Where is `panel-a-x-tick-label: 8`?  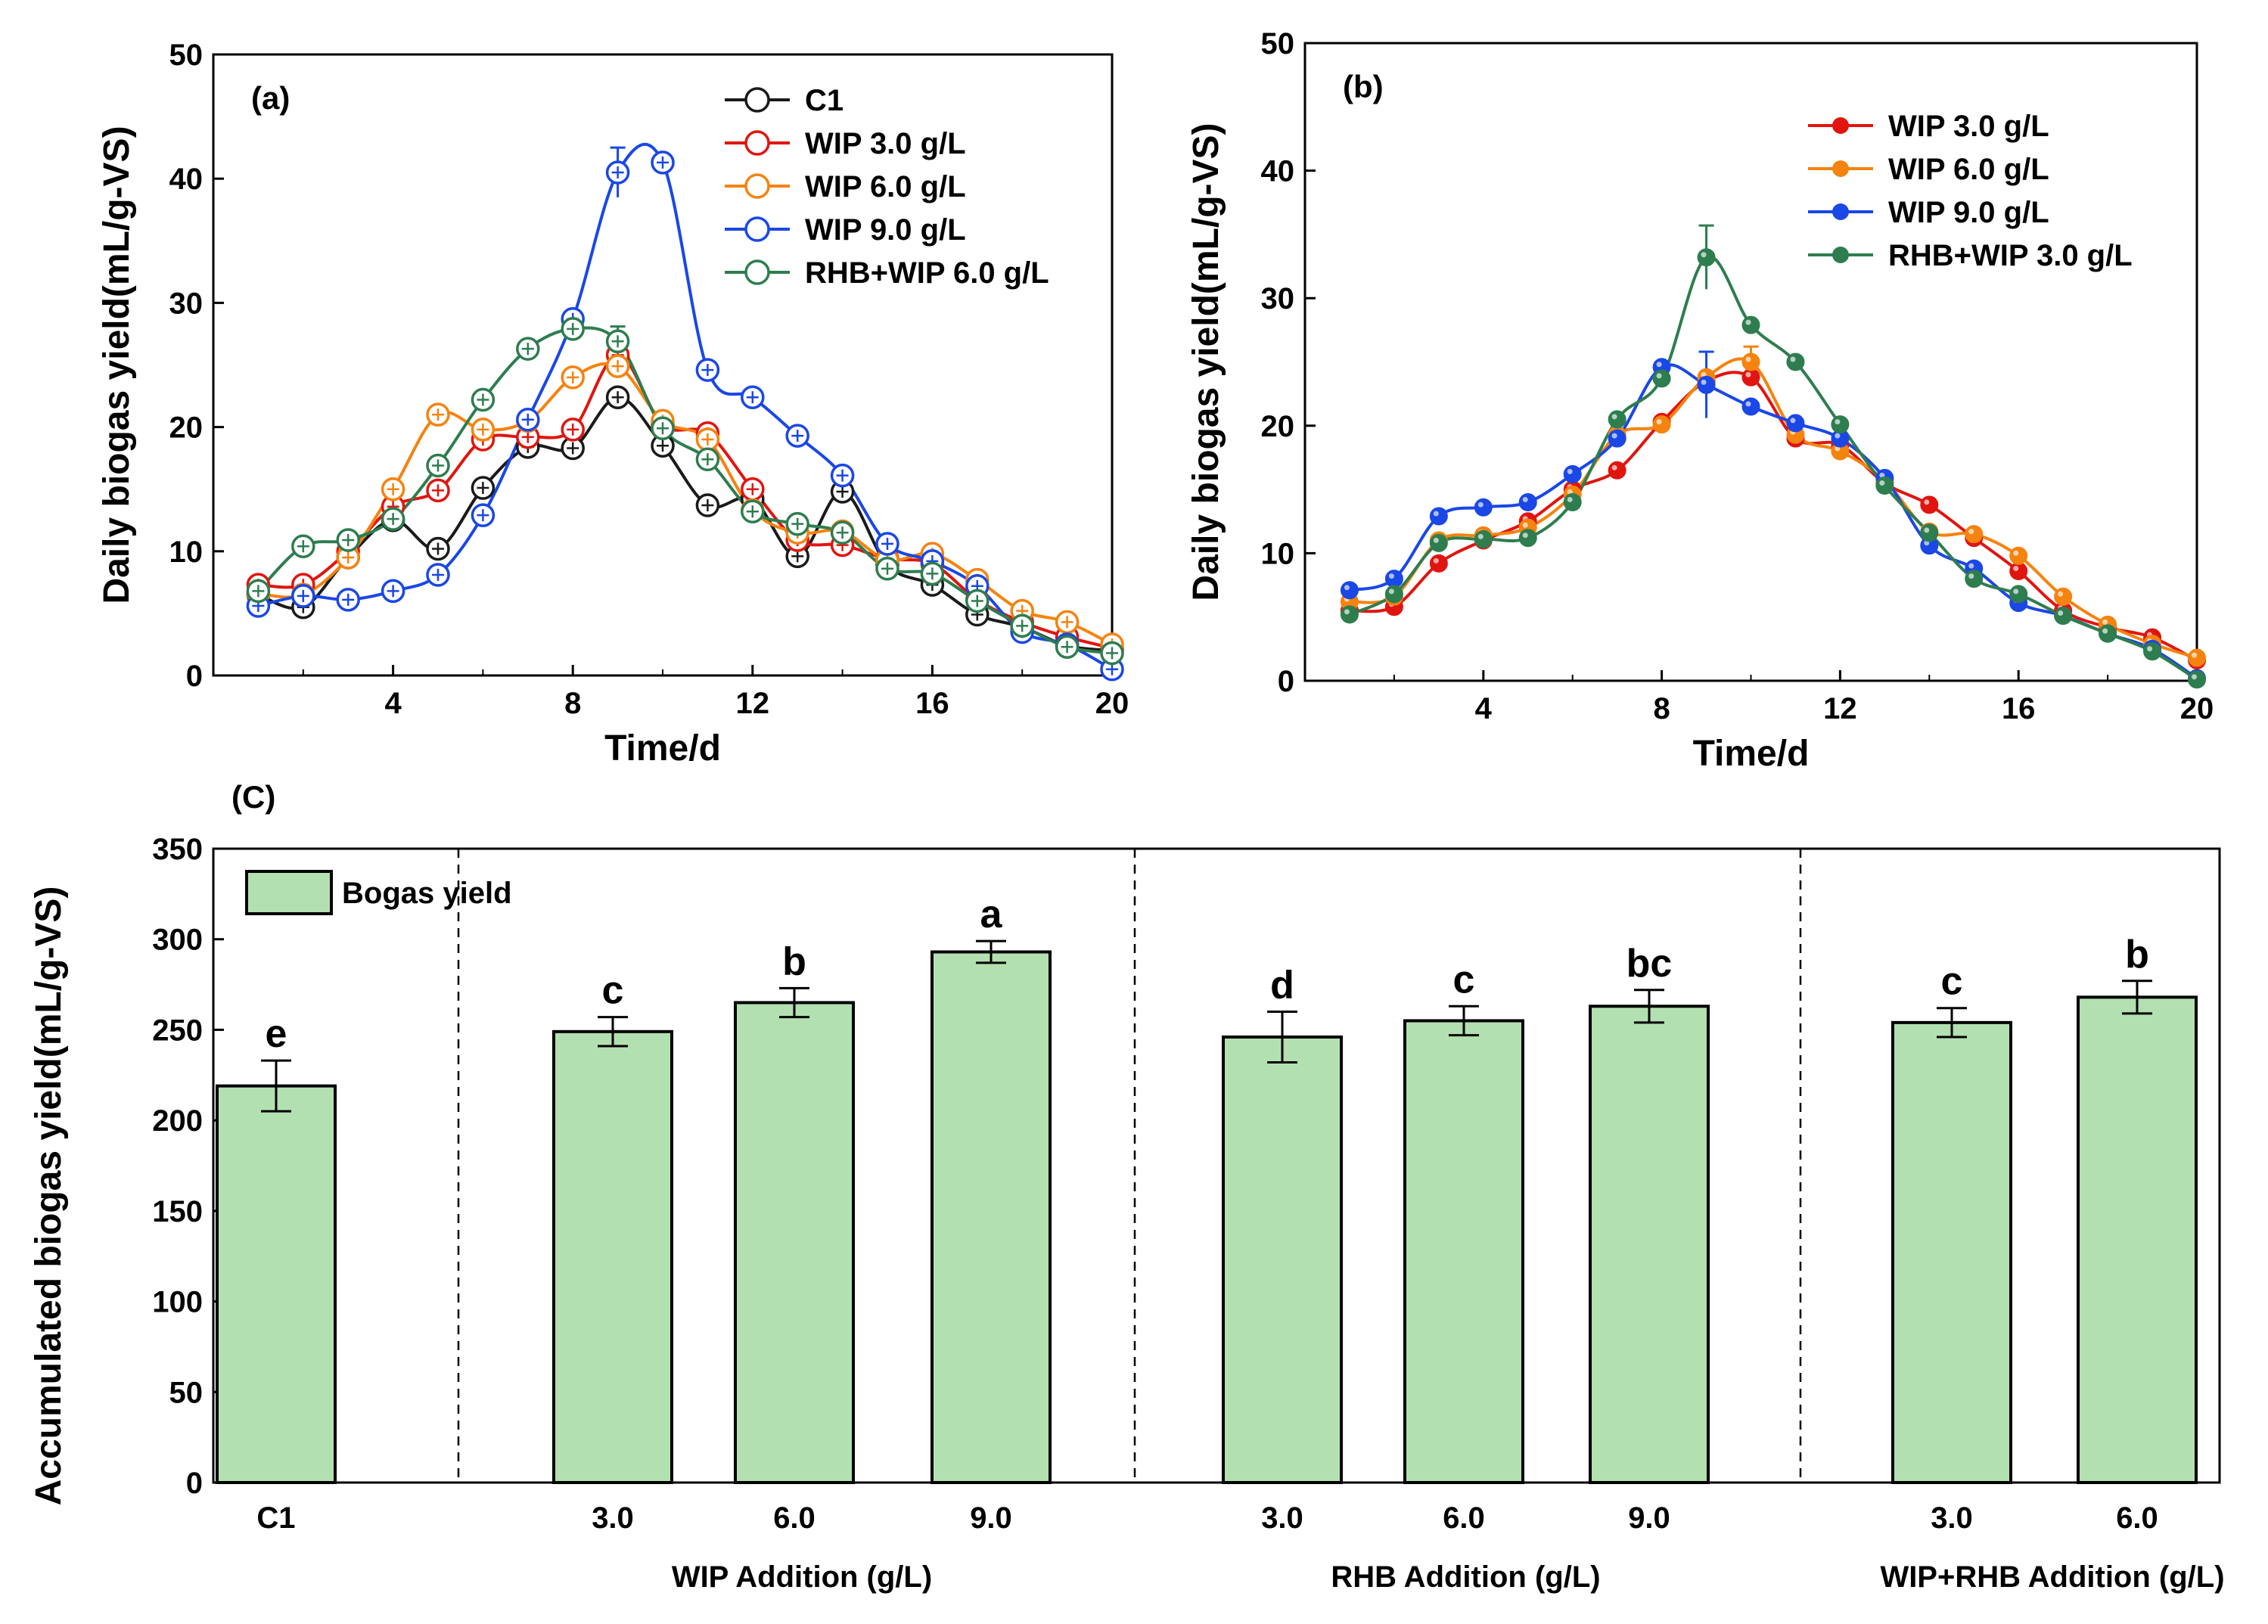
panel-a-x-tick-label: 8 is located at coordinates (572, 703).